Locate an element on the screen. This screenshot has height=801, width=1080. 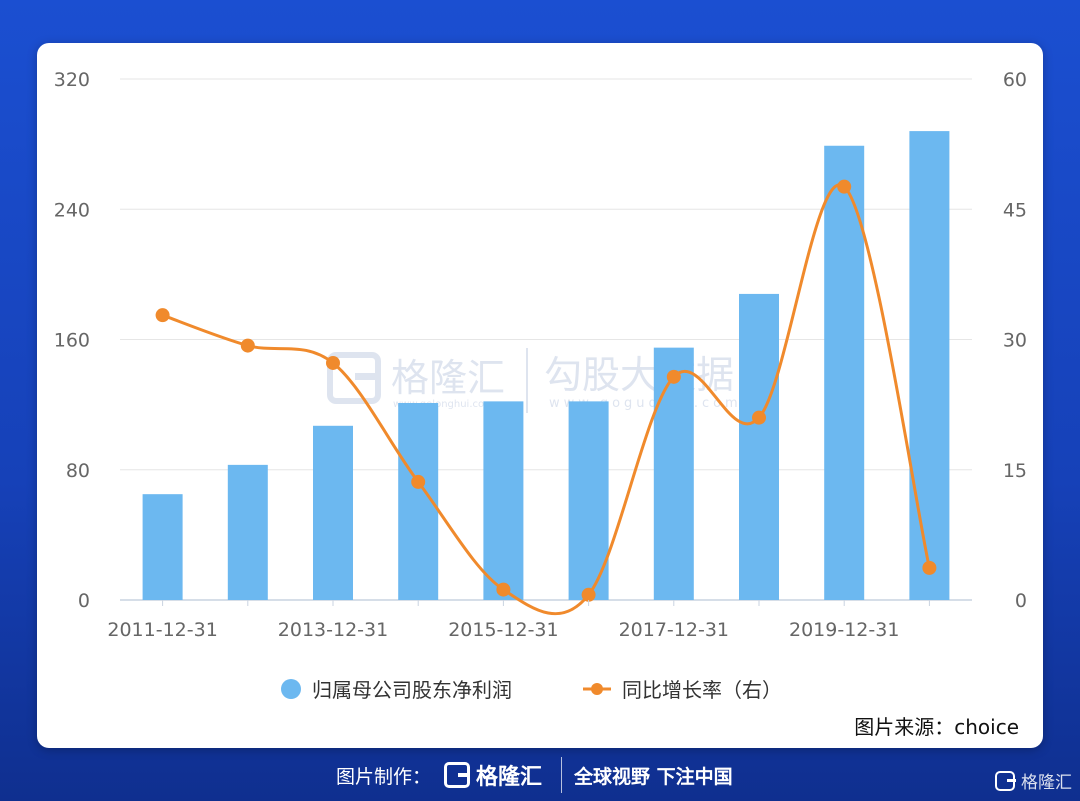
corner-logo-icon is located at coordinates (1005, 780).